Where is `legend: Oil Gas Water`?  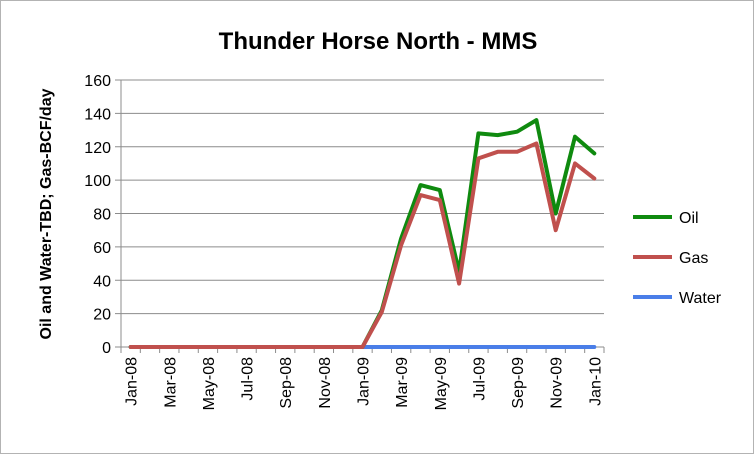 legend: Oil Gas Water is located at coordinates (677, 258).